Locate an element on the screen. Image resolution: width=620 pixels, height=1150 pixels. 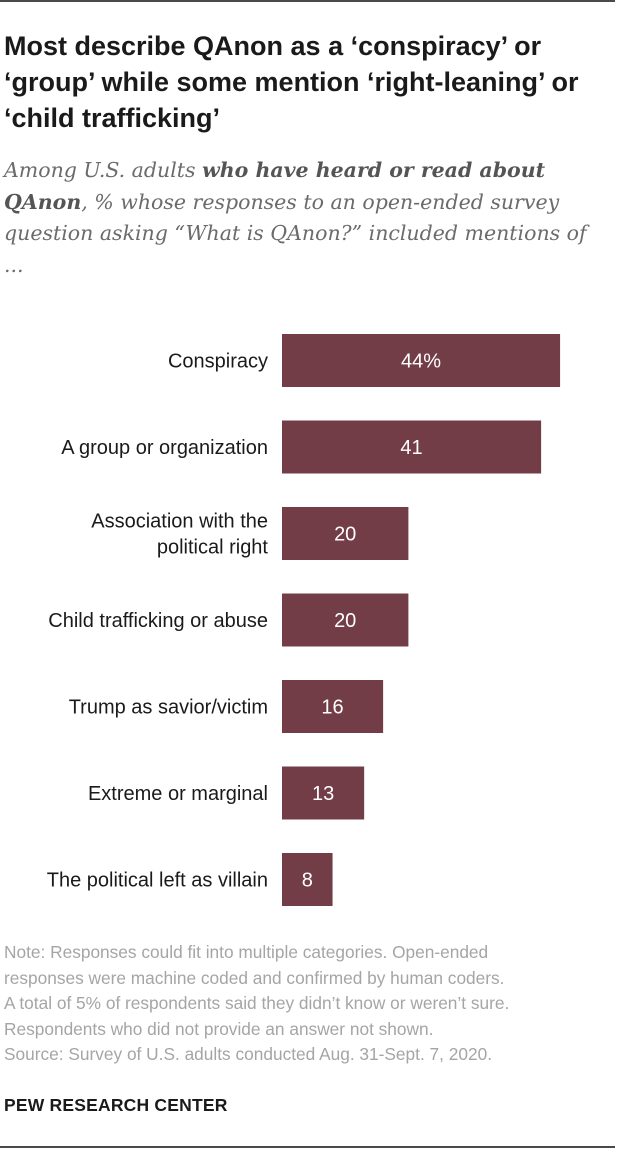
category-label-line: Extreme or marginal is located at coordinates (178, 794).